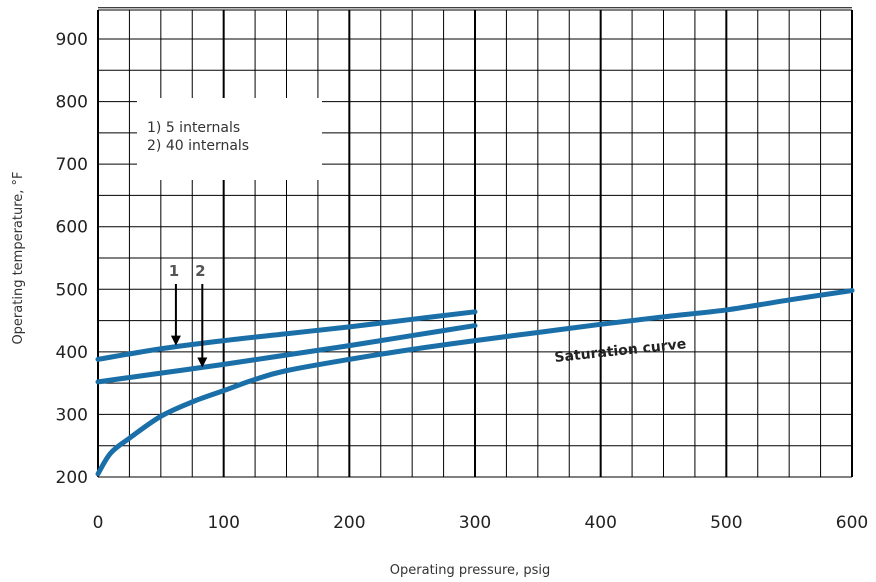 The height and width of the screenshot is (582, 876). Describe the element at coordinates (852, 523) in the screenshot. I see `x-tick-label: 600` at that location.